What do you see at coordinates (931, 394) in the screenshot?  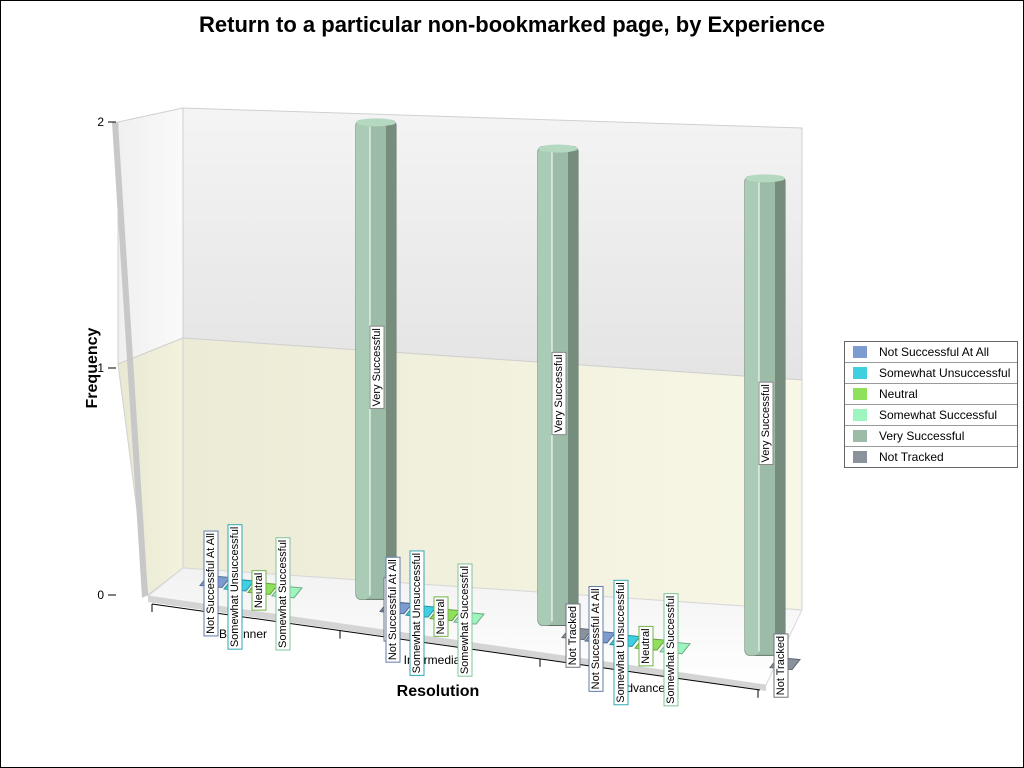 I see `legend-item: Neutral` at bounding box center [931, 394].